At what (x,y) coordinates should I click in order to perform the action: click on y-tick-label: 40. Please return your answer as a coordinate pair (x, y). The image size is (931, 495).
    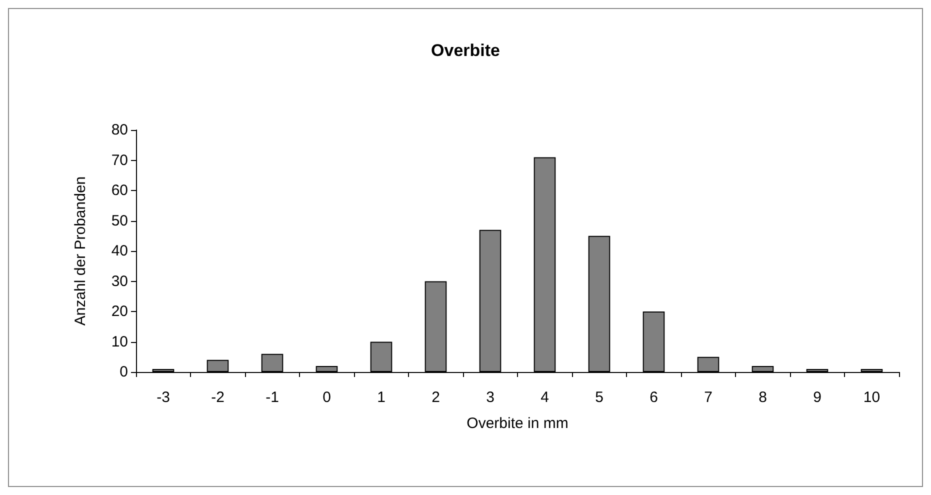
    Looking at the image, I should click on (119, 251).